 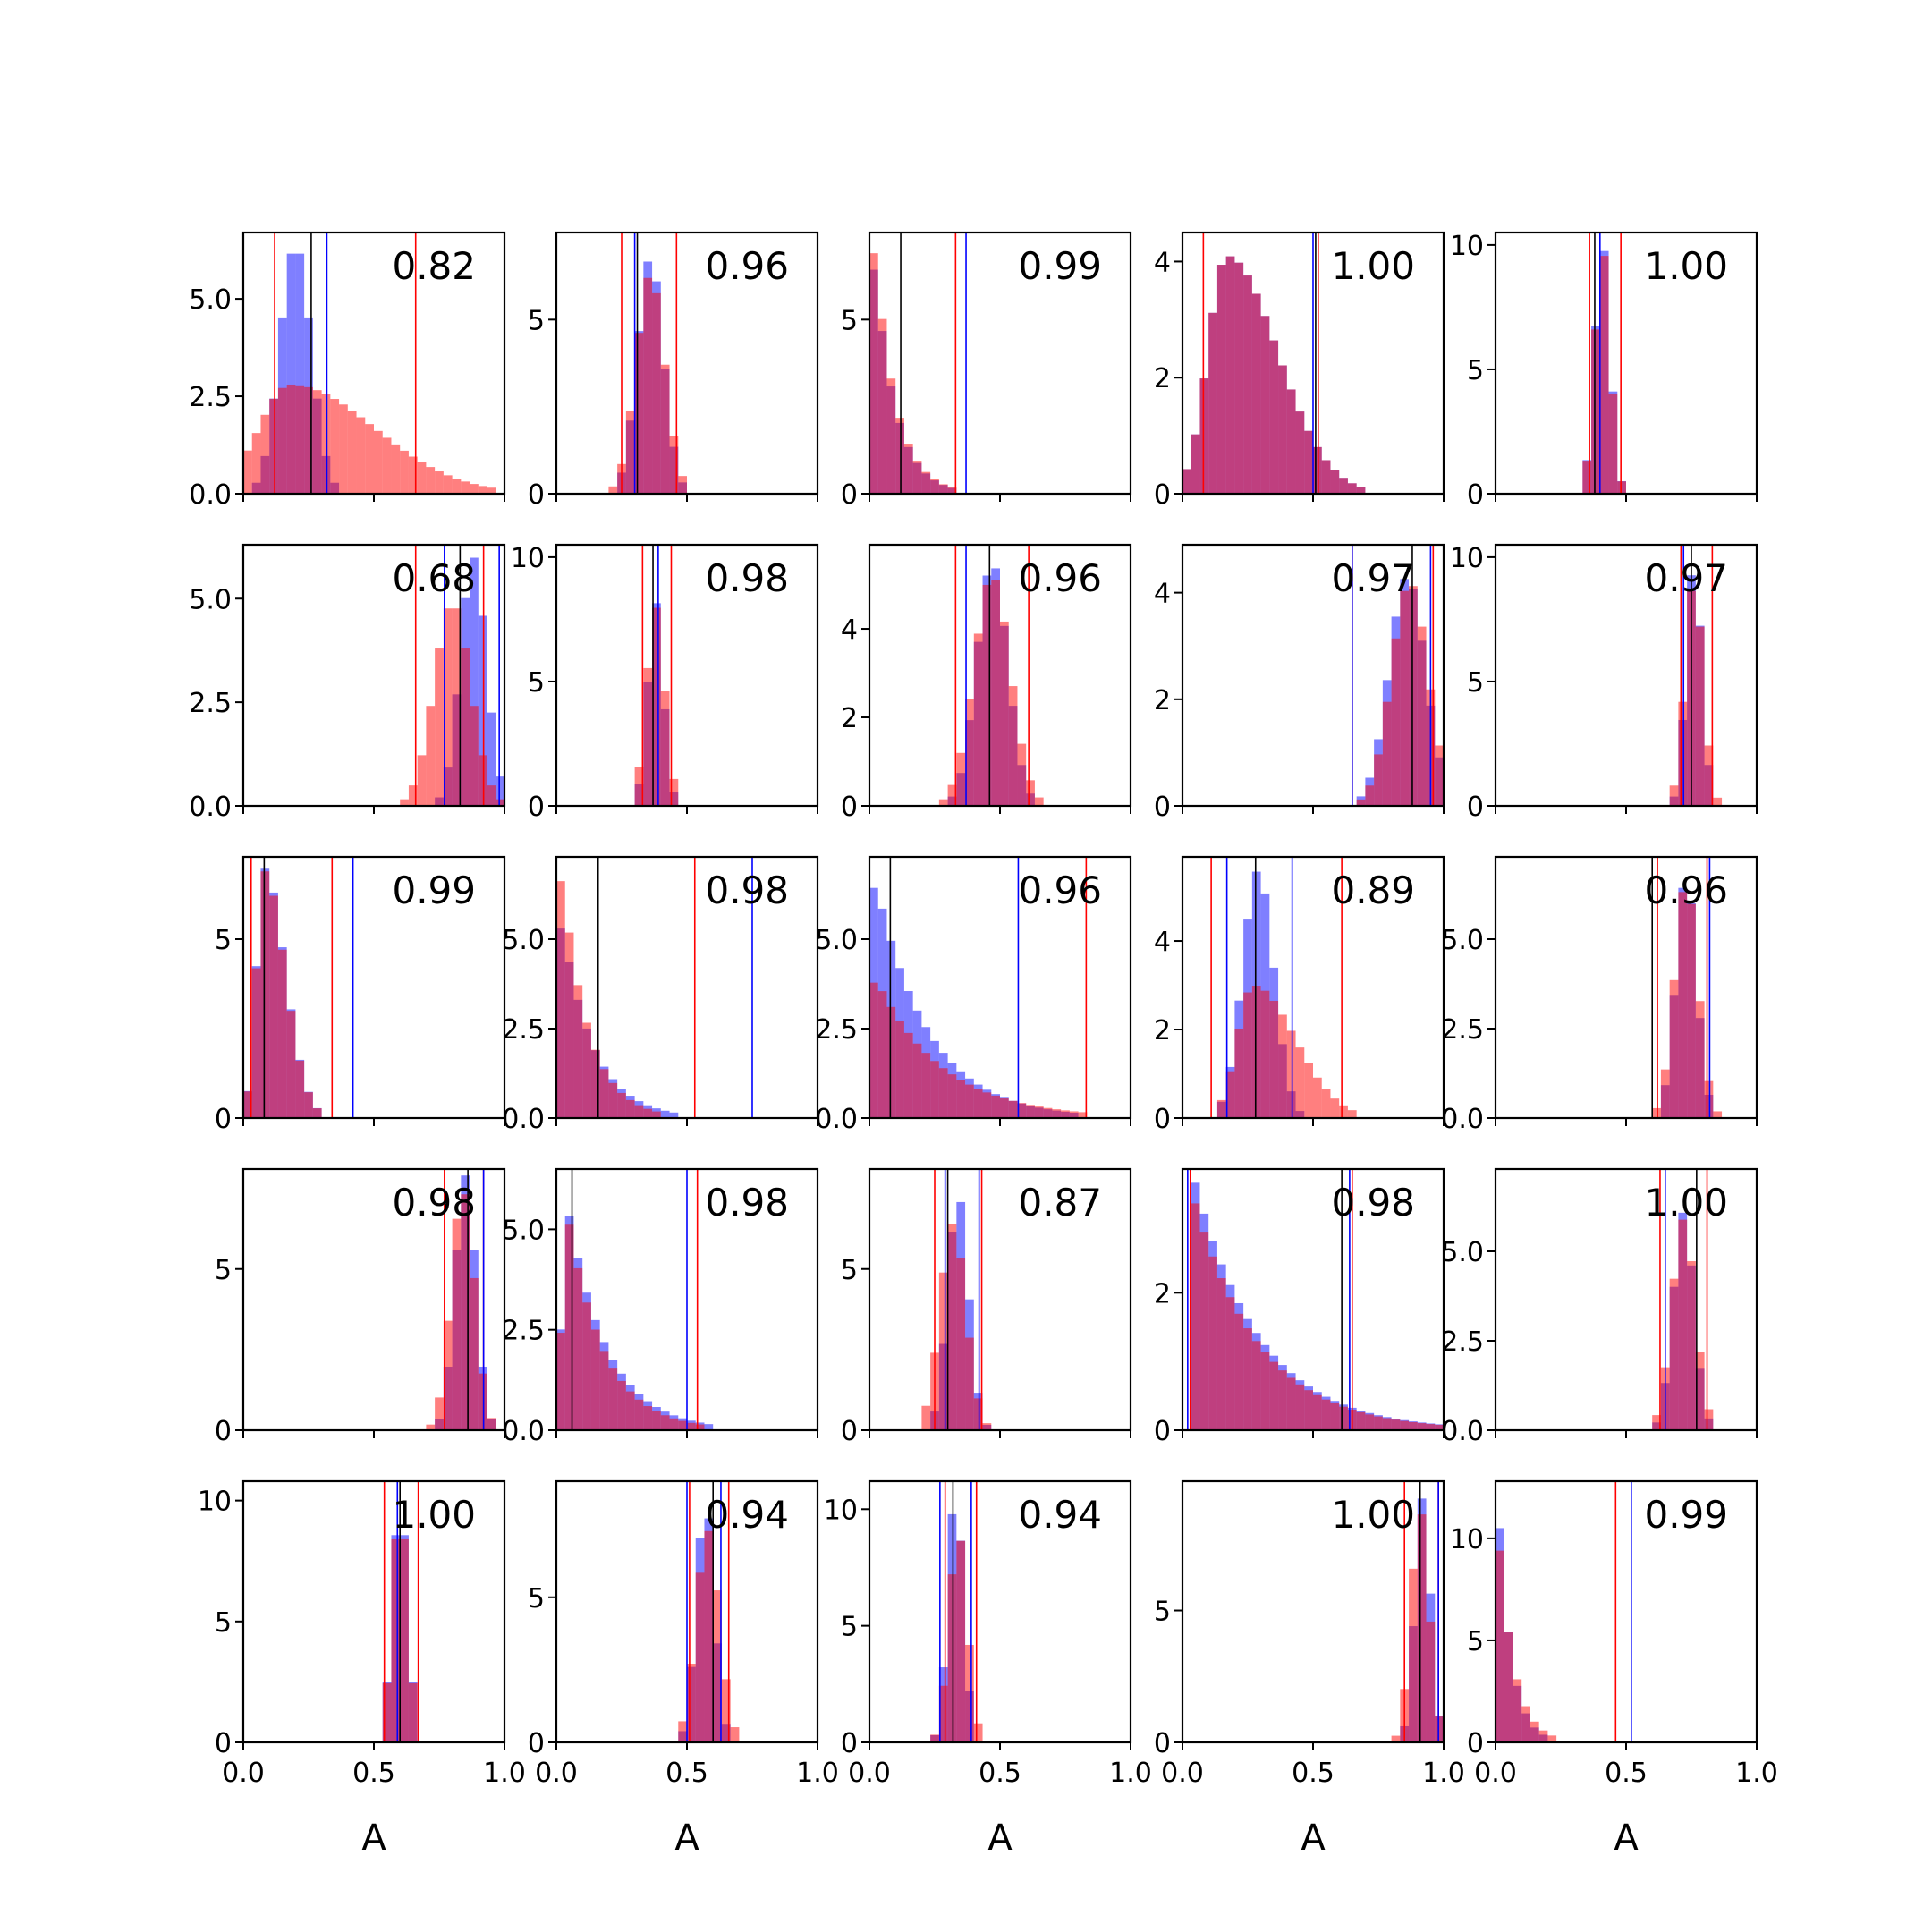 What do you see at coordinates (1162, 1030) in the screenshot?
I see `y-tick-label: 2` at bounding box center [1162, 1030].